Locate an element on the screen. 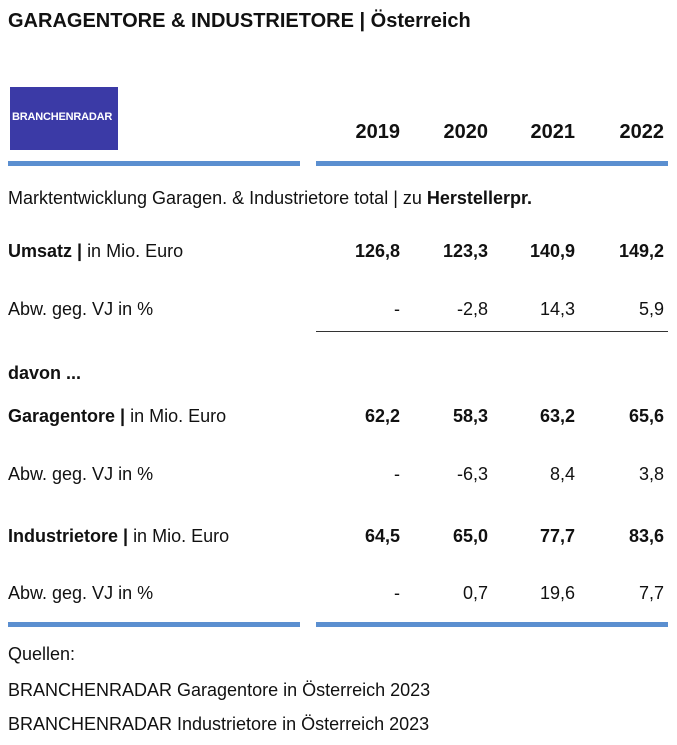  row-label-bold: Umsatz | is located at coordinates (45, 251).